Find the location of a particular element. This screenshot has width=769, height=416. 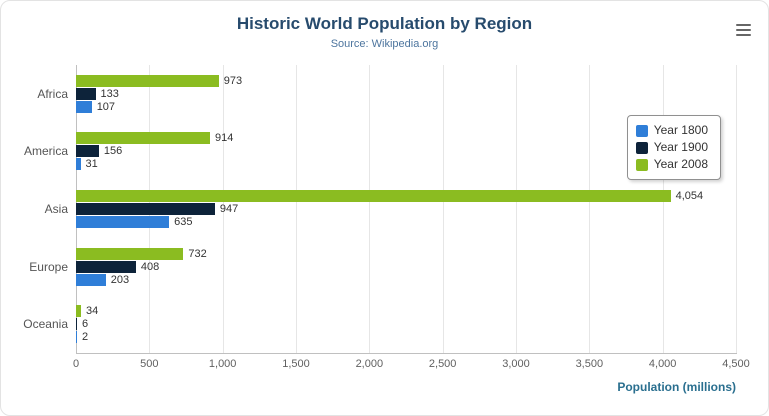

bar-row: 107 is located at coordinates (406, 106).